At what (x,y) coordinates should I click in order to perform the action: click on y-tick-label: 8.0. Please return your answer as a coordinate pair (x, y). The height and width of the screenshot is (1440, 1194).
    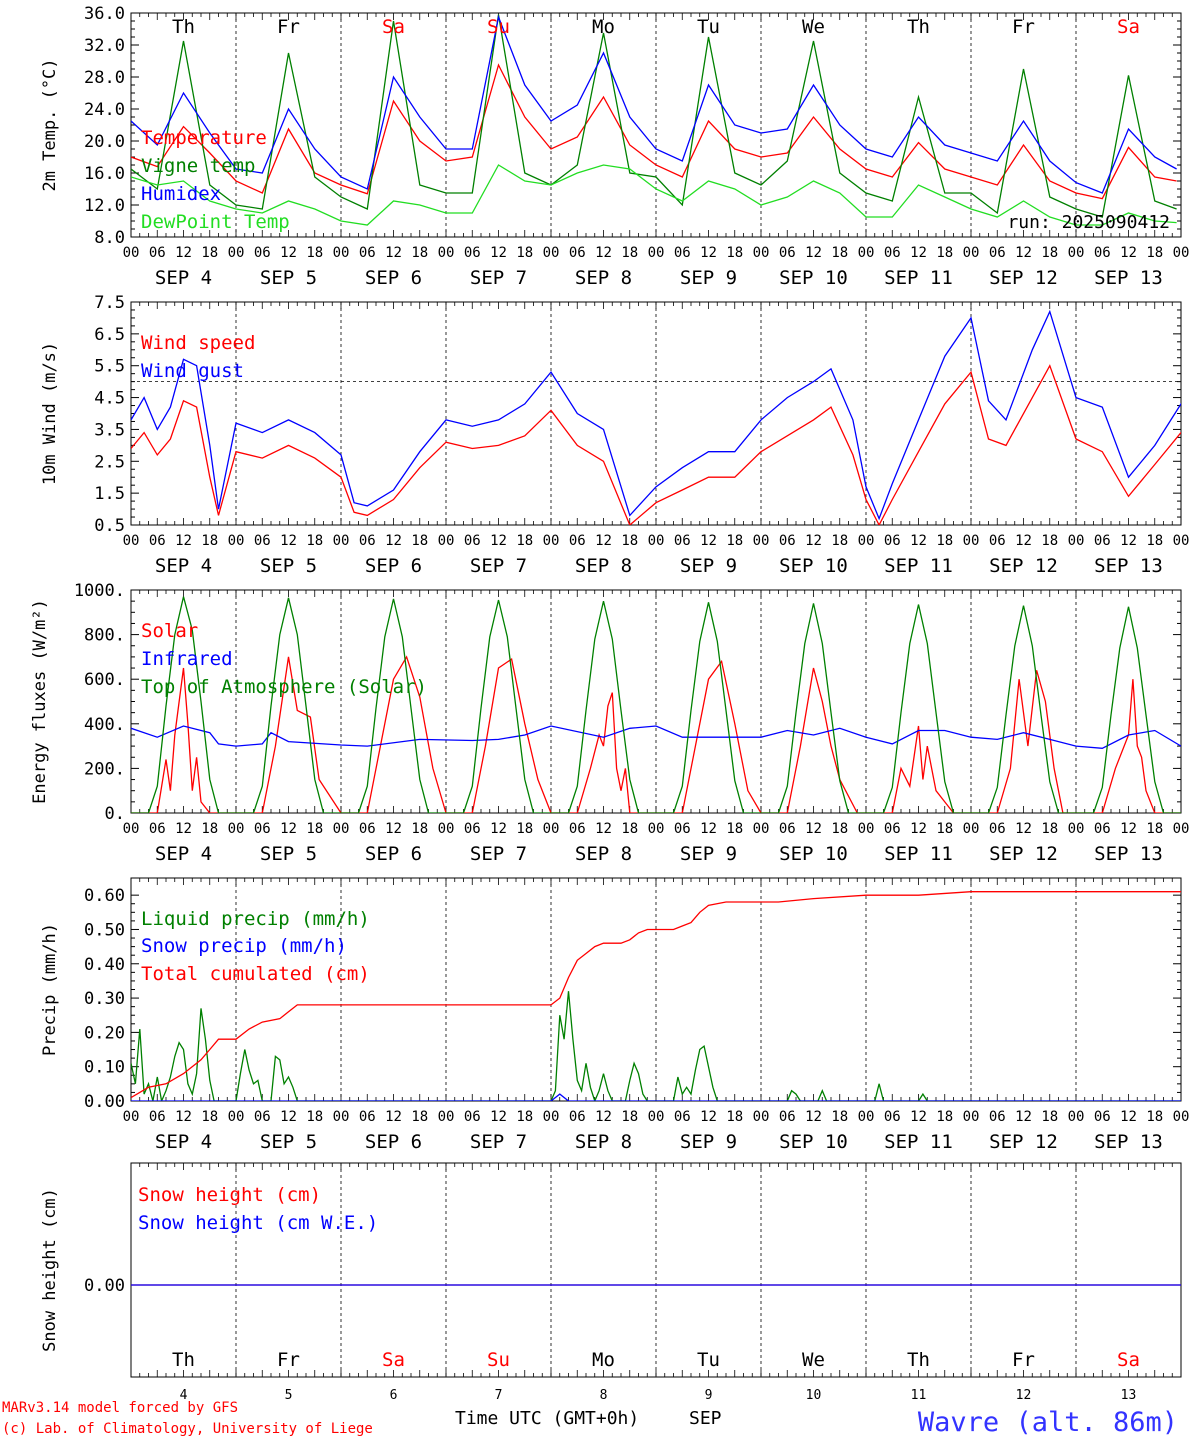
    Looking at the image, I should click on (109, 238).